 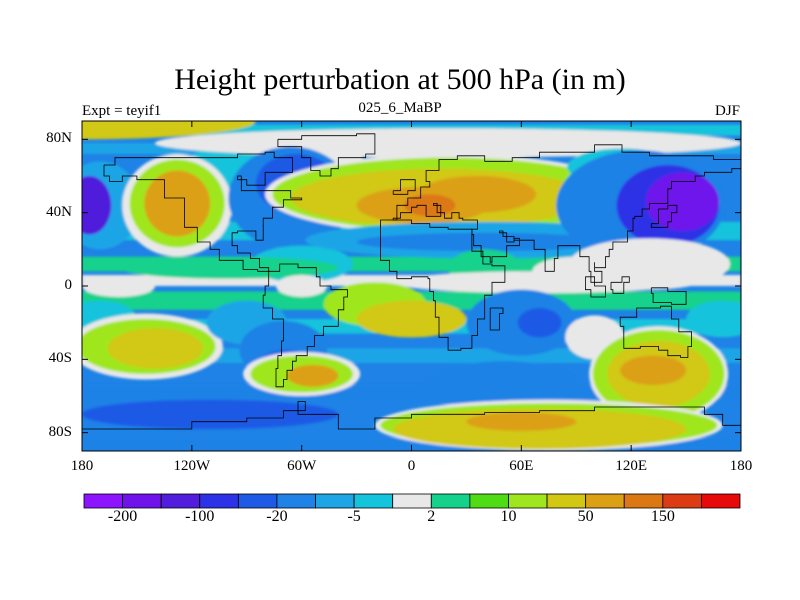 I want to click on colorbar-label: -100, so click(x=200, y=516).